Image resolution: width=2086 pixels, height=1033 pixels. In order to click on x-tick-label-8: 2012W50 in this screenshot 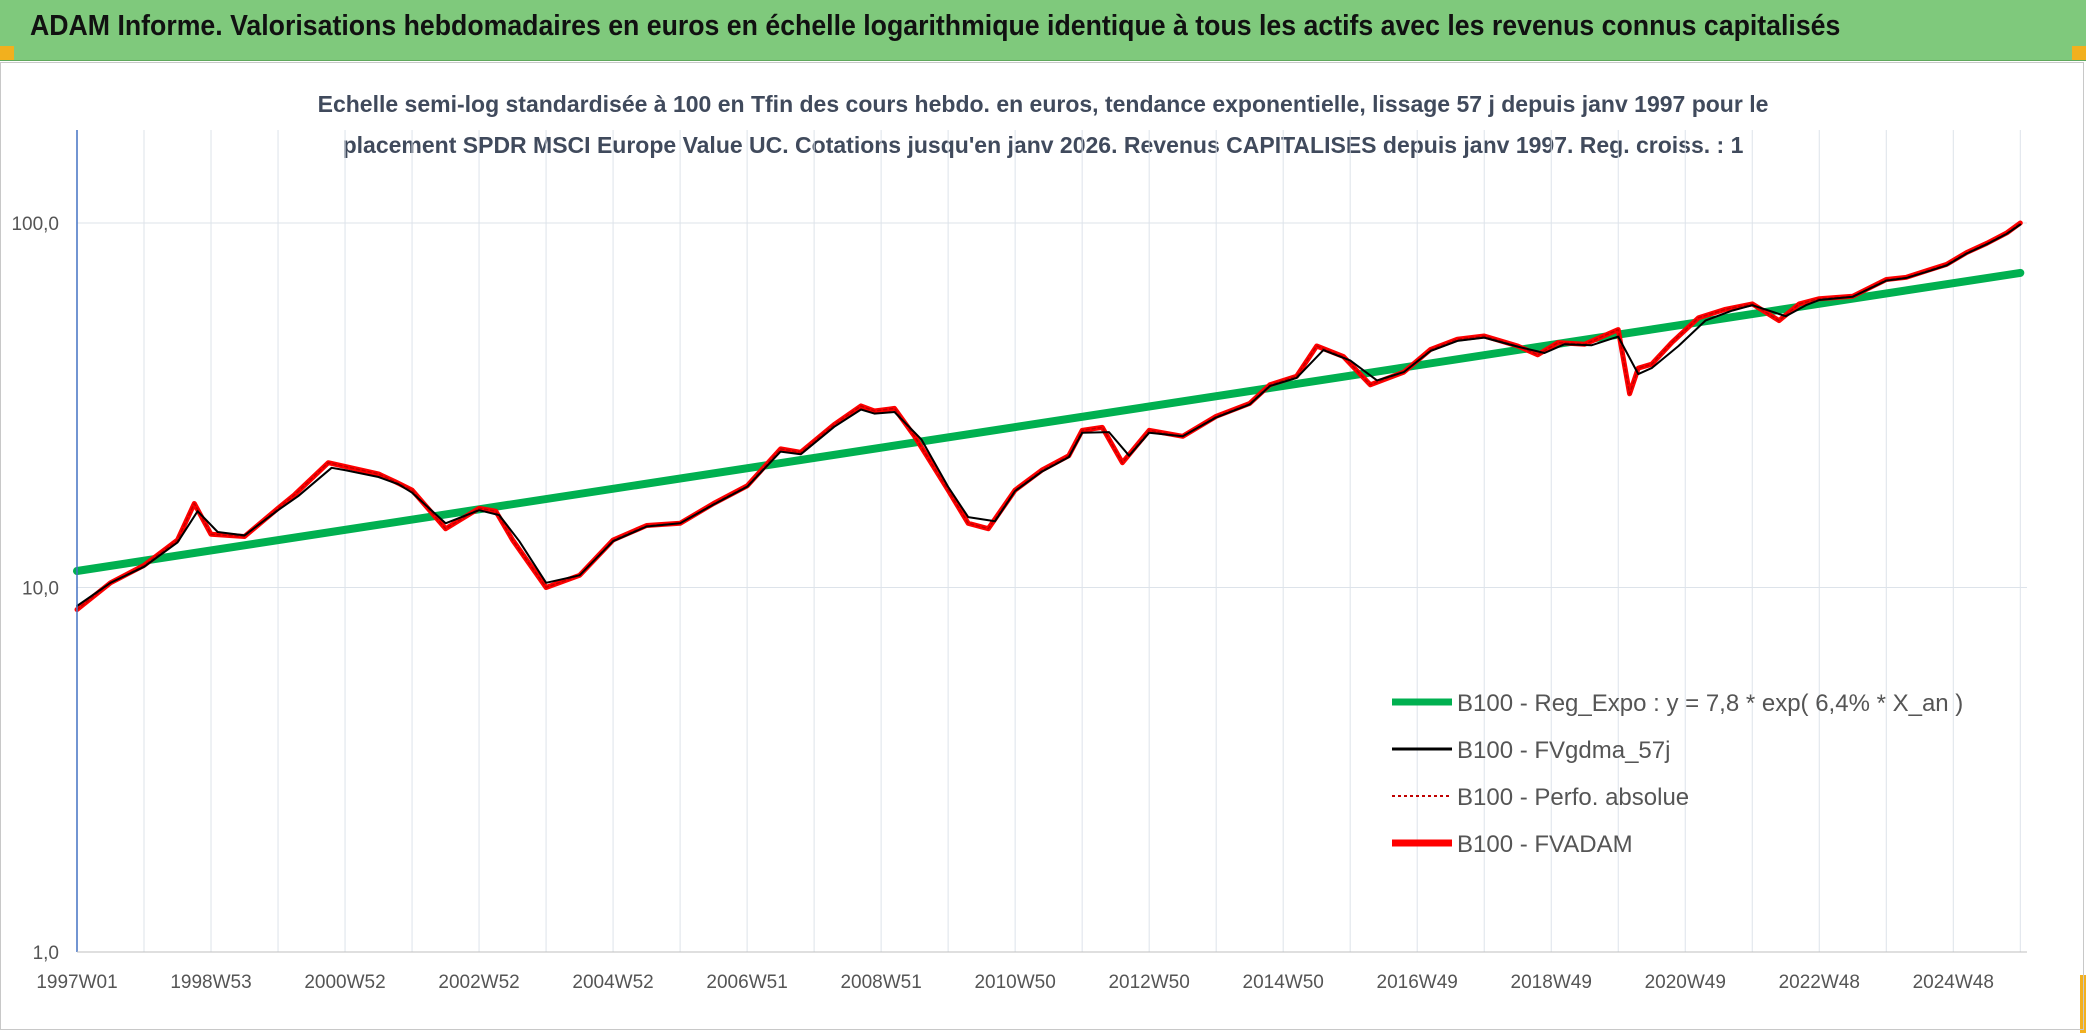, I will do `click(1148, 982)`.